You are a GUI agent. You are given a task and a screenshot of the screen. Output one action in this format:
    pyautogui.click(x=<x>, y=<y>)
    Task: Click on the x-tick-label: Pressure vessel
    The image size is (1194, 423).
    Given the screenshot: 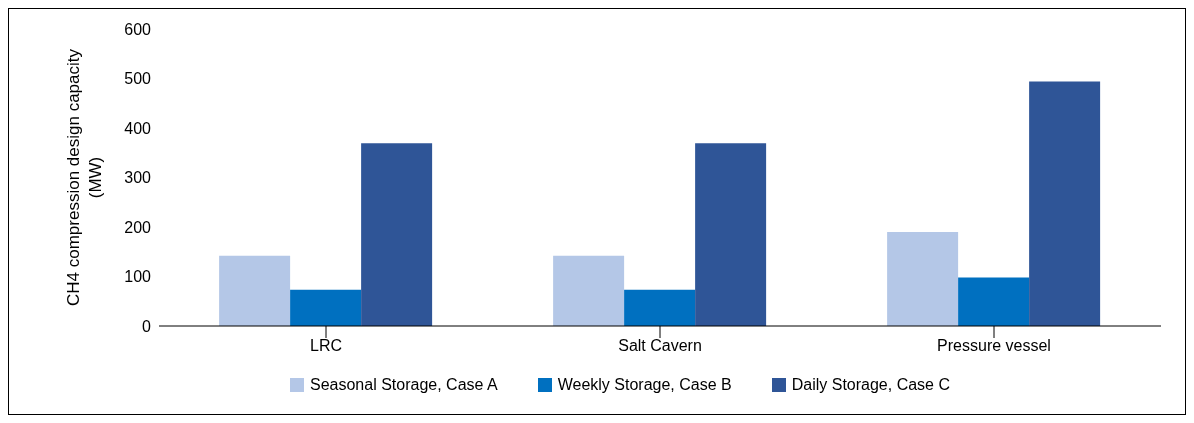 What is the action you would take?
    pyautogui.click(x=994, y=346)
    